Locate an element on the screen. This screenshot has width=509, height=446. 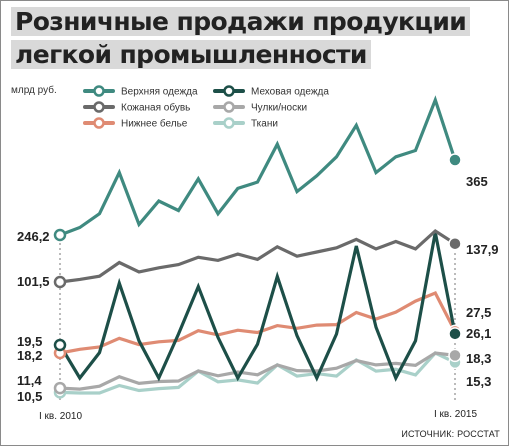
x-start-label: I кв. 2010 is located at coordinates (60, 416).